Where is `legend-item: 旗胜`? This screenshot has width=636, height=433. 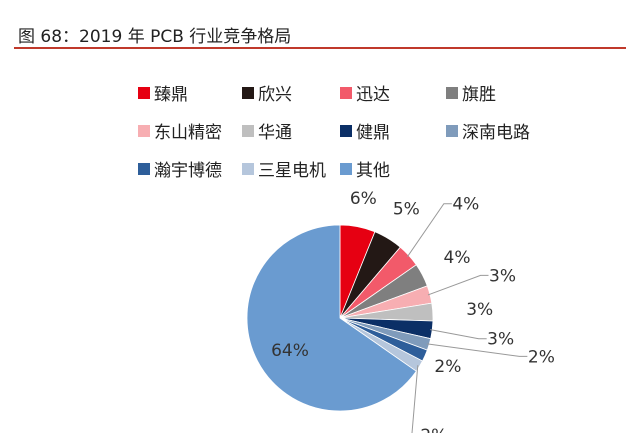
legend-item: 旗胜 is located at coordinates (471, 92).